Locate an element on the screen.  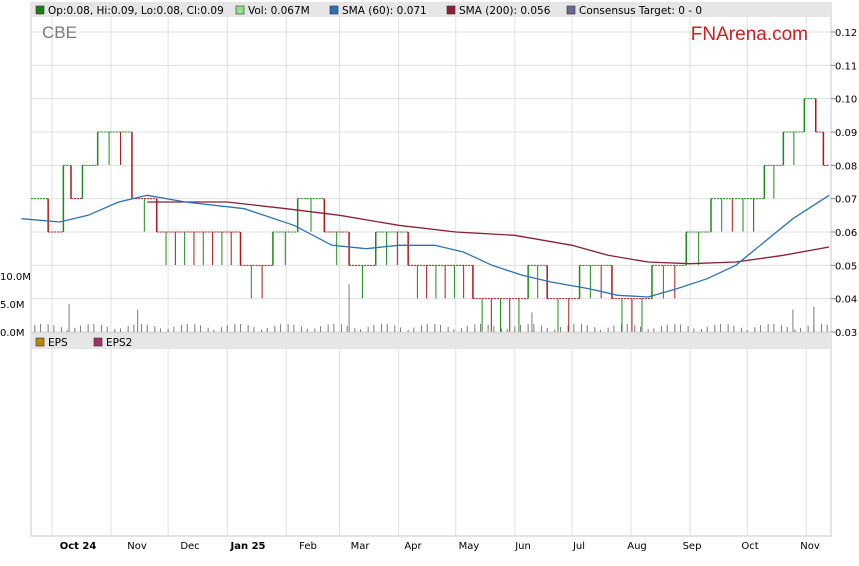
volume-tick-label: 5.0M is located at coordinates (12, 305).